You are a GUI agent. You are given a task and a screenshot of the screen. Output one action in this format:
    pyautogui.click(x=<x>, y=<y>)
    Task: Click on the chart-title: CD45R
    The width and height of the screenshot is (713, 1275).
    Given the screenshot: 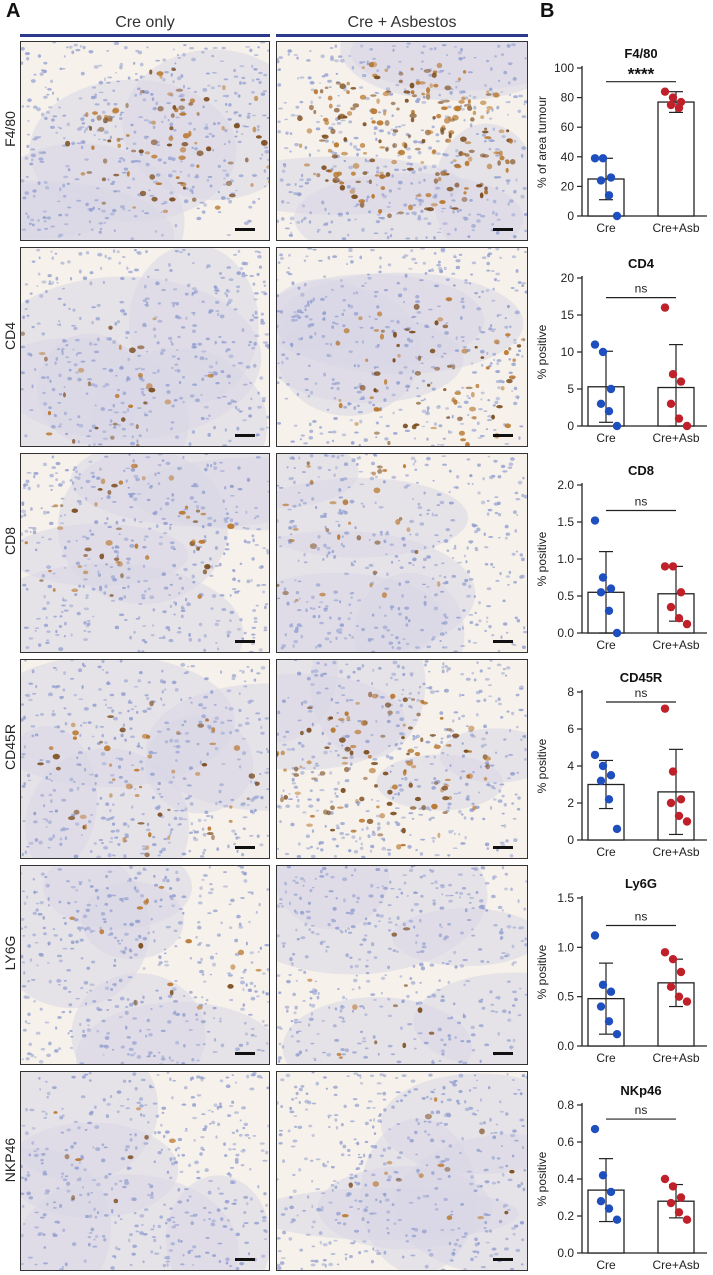 What is the action you would take?
    pyautogui.click(x=641, y=677)
    